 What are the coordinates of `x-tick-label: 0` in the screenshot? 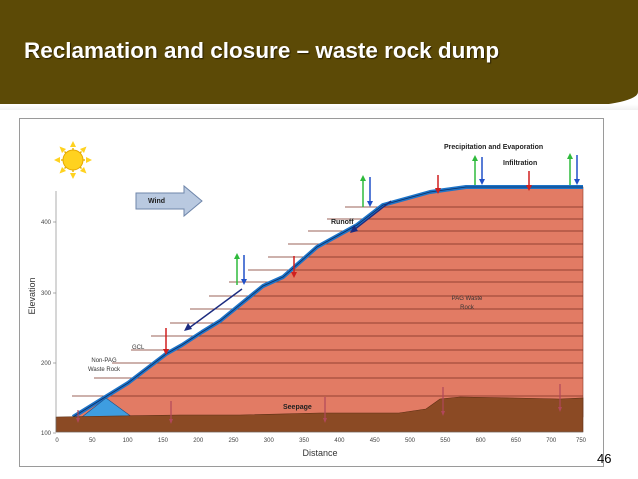 It's located at (57, 441).